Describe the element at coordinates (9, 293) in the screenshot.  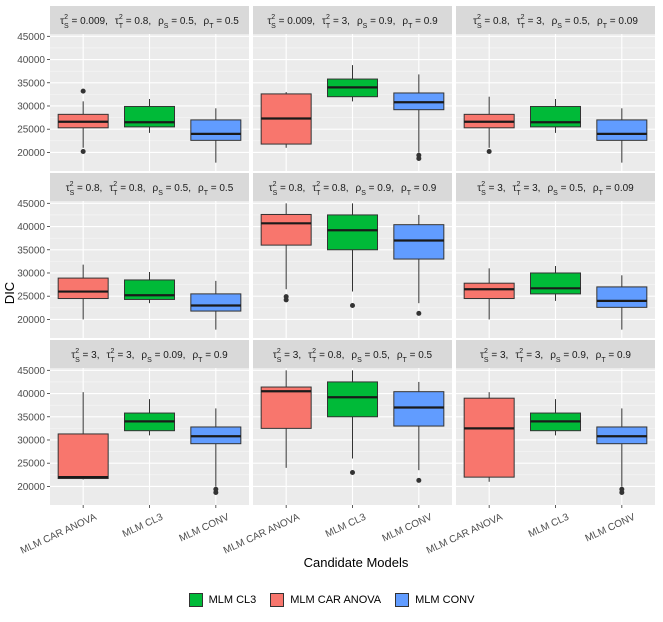
I see `y-axis-title: DIC` at that location.